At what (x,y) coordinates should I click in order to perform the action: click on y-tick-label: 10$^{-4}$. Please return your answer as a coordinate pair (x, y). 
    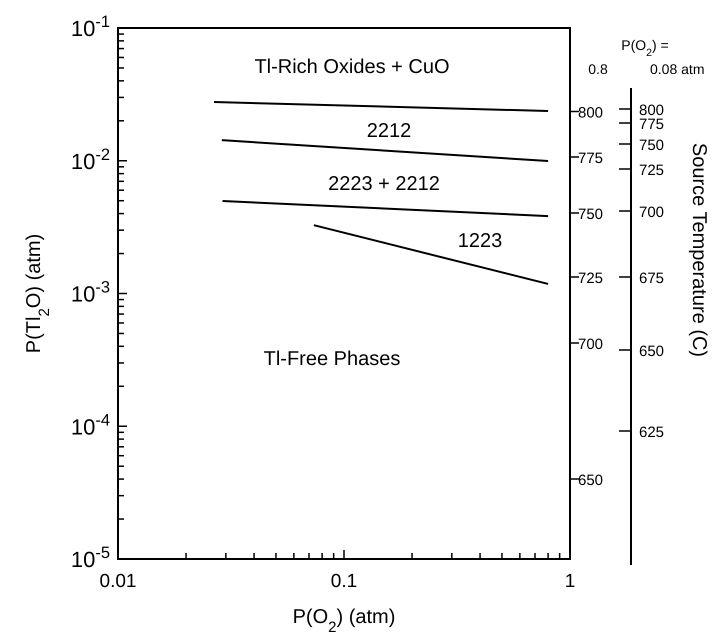
    Looking at the image, I should click on (90, 425).